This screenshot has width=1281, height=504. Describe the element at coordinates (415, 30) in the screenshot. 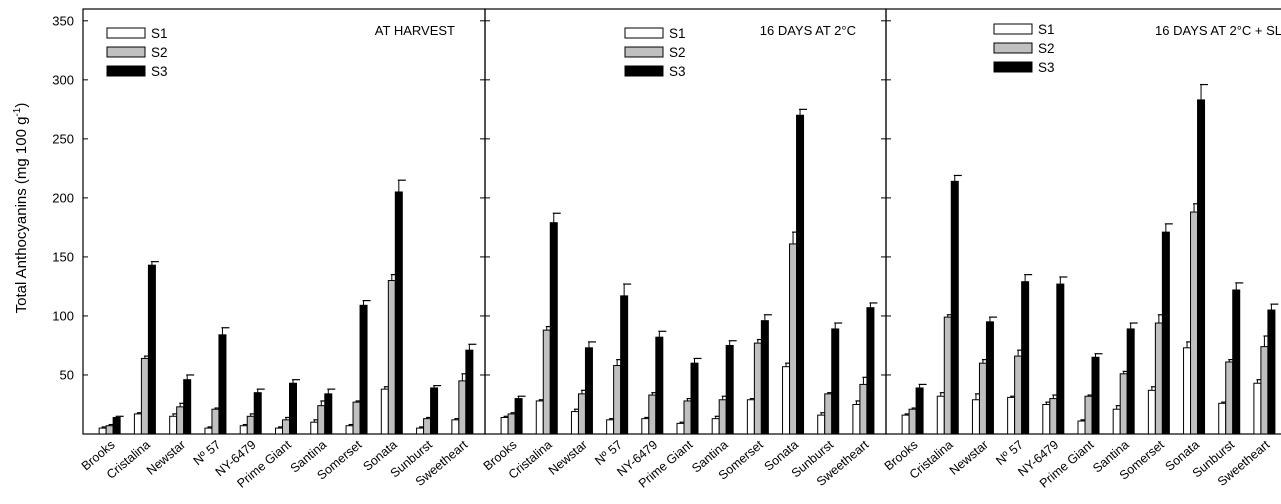

I see `panel-title: AT HARVEST` at that location.